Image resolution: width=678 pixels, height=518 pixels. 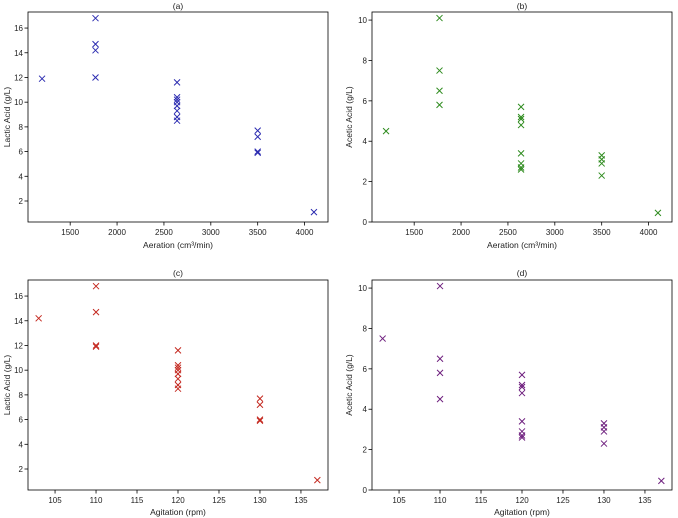 I want to click on panel-title: (d), so click(x=522, y=273).